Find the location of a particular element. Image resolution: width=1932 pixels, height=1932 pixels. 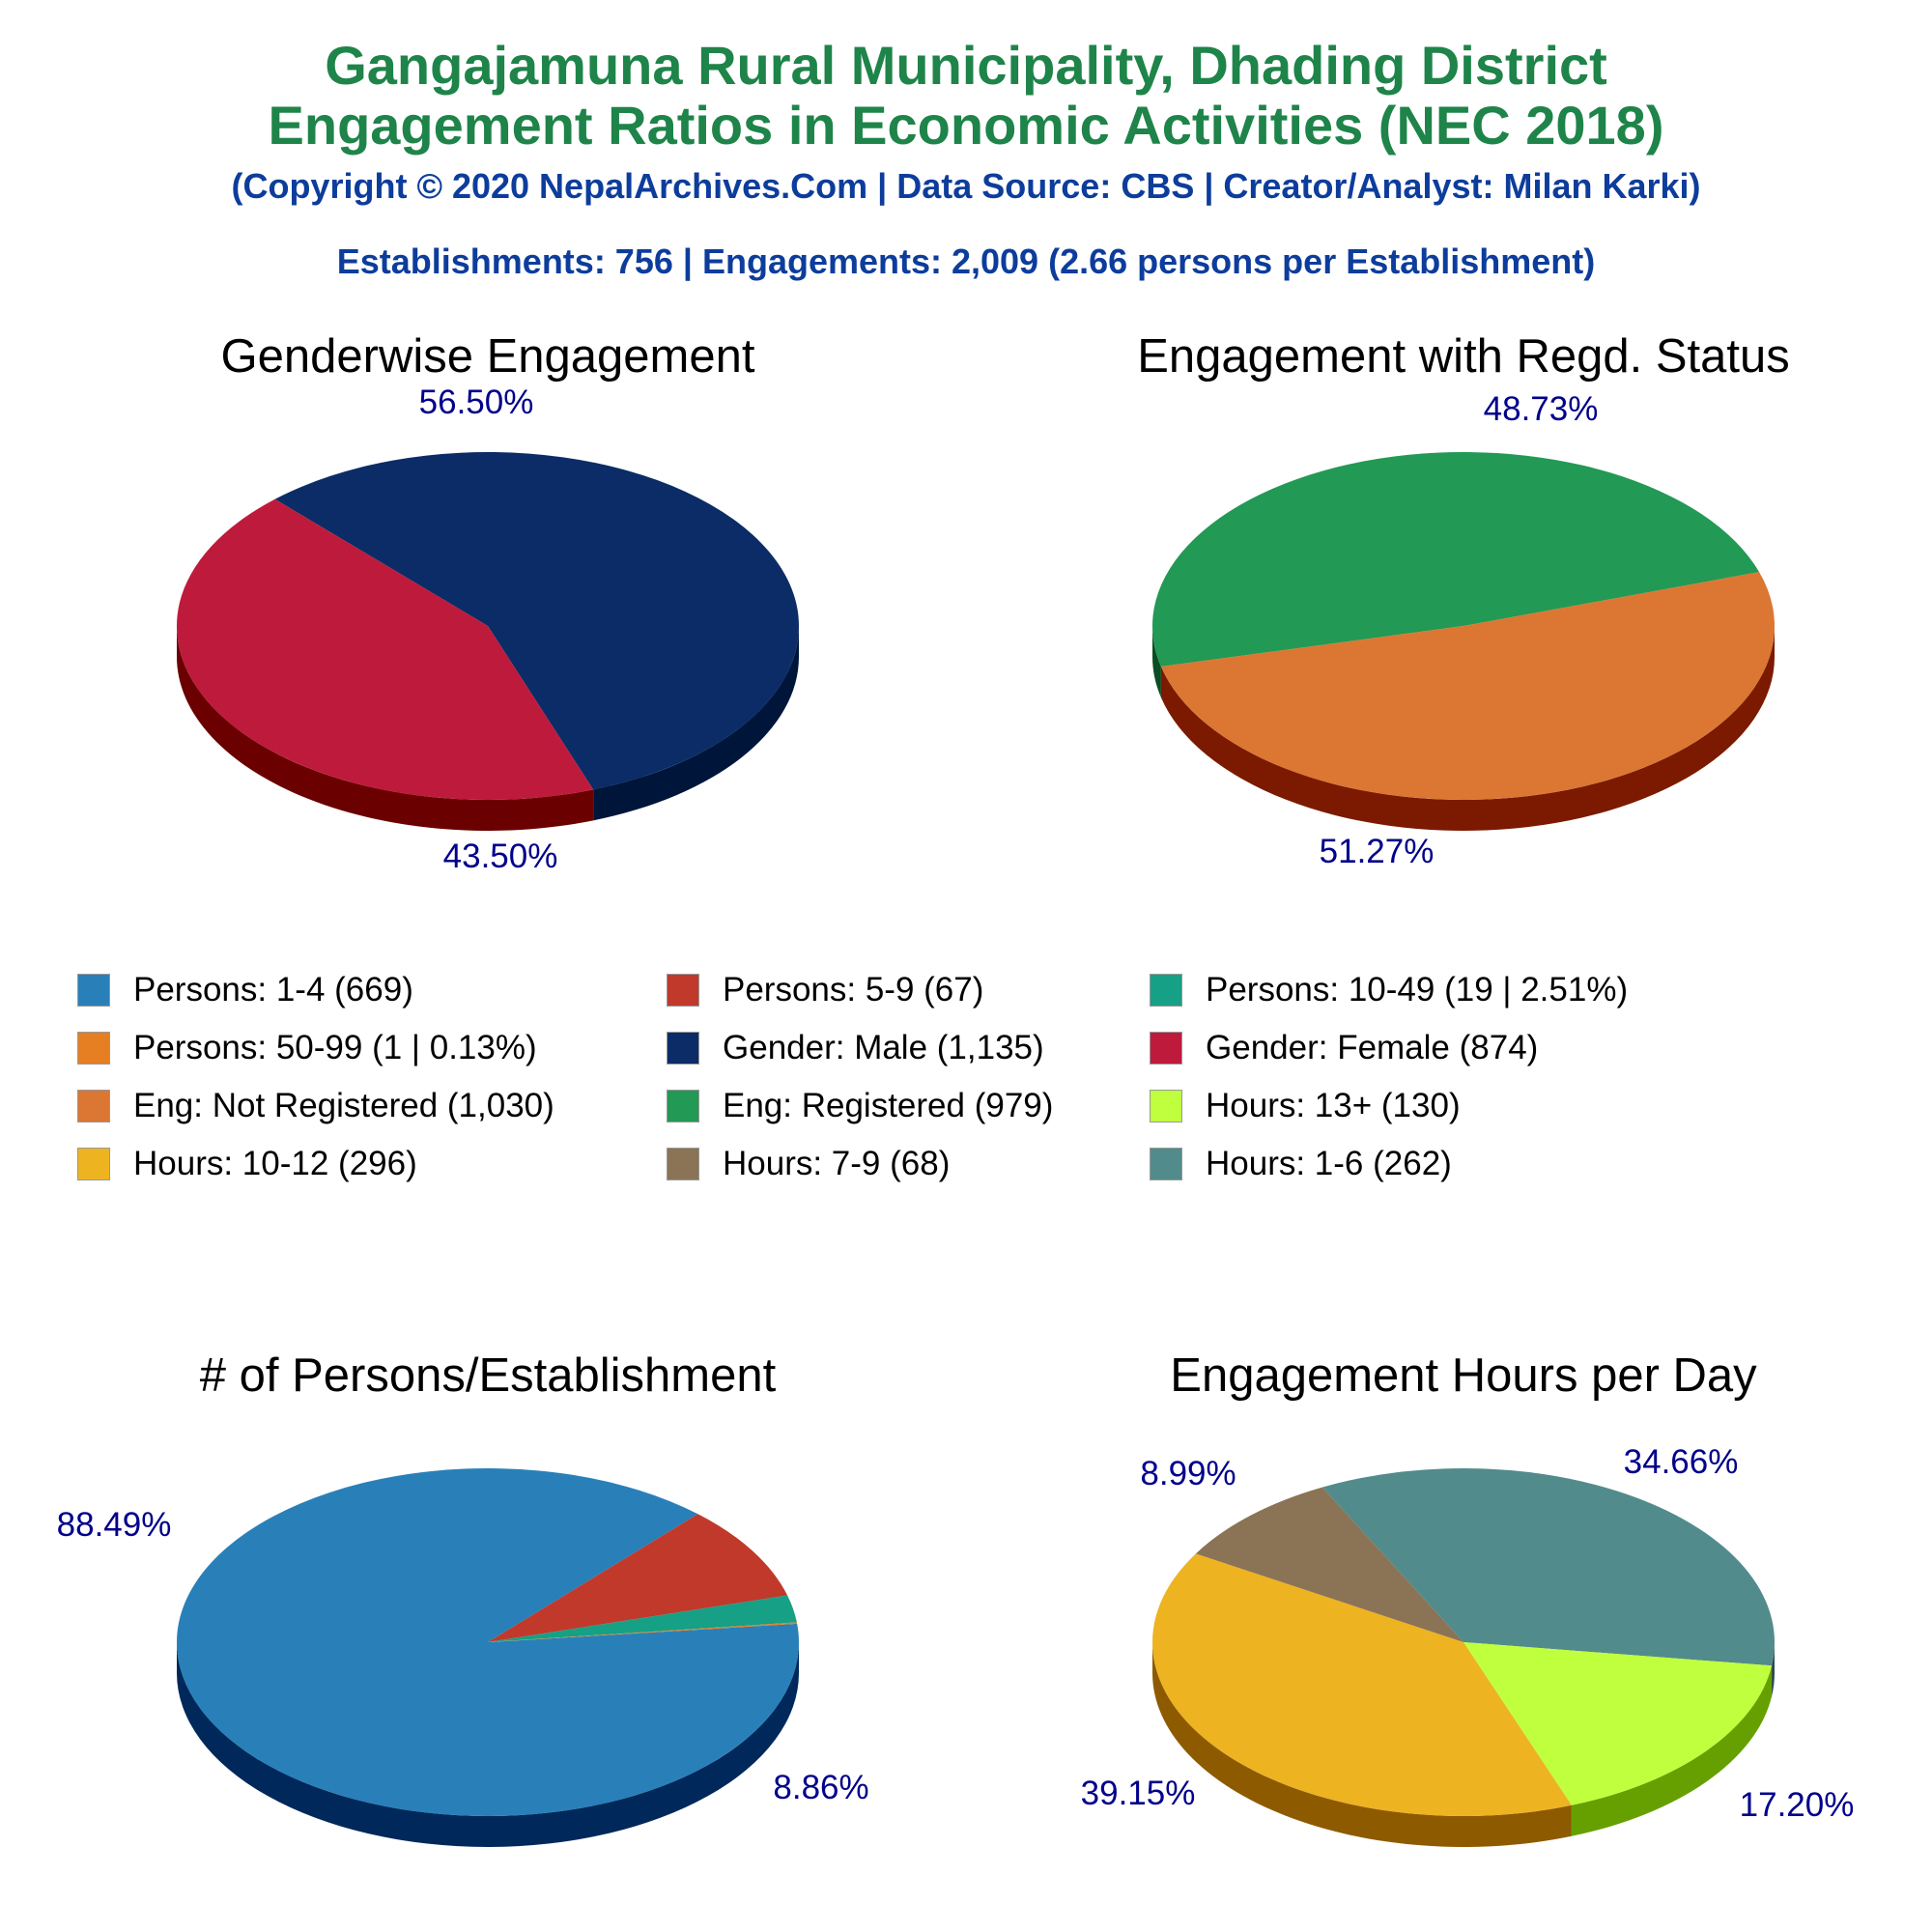

legend-item: Persons: 5-9 (67) is located at coordinates (825, 990).